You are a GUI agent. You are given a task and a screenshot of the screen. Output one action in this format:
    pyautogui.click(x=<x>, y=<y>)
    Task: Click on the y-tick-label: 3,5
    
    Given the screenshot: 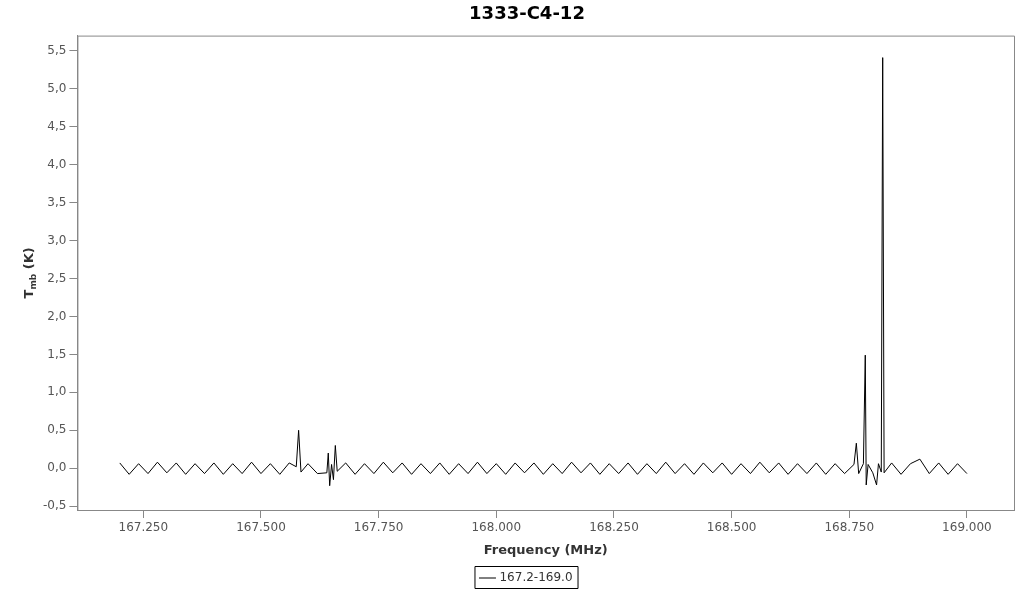 What is the action you would take?
    pyautogui.click(x=57, y=201)
    